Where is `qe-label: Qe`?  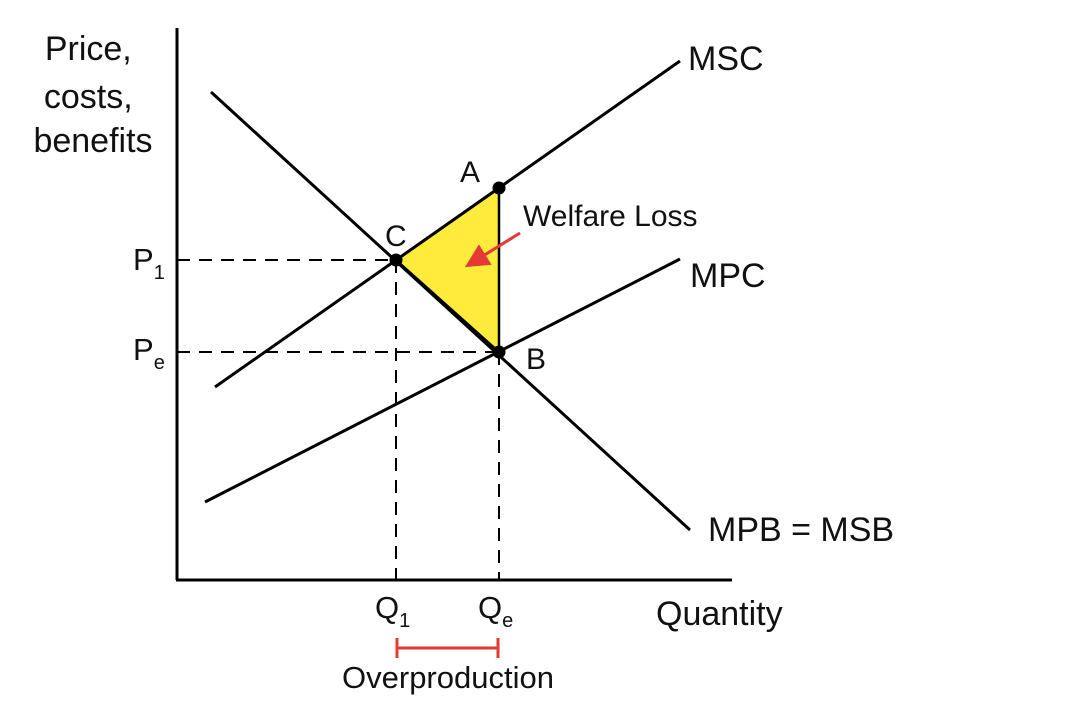
qe-label: Qe is located at coordinates (495, 611).